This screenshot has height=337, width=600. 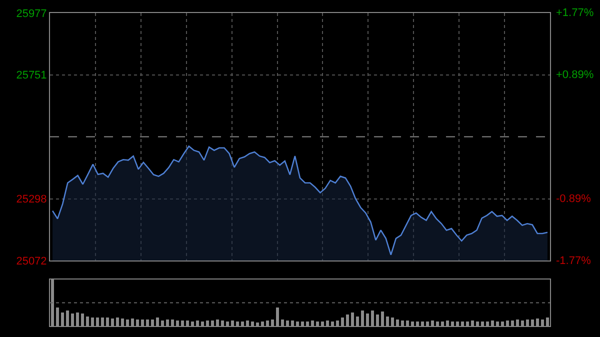 What do you see at coordinates (31, 200) in the screenshot?
I see `y-tick-label: 25298` at bounding box center [31, 200].